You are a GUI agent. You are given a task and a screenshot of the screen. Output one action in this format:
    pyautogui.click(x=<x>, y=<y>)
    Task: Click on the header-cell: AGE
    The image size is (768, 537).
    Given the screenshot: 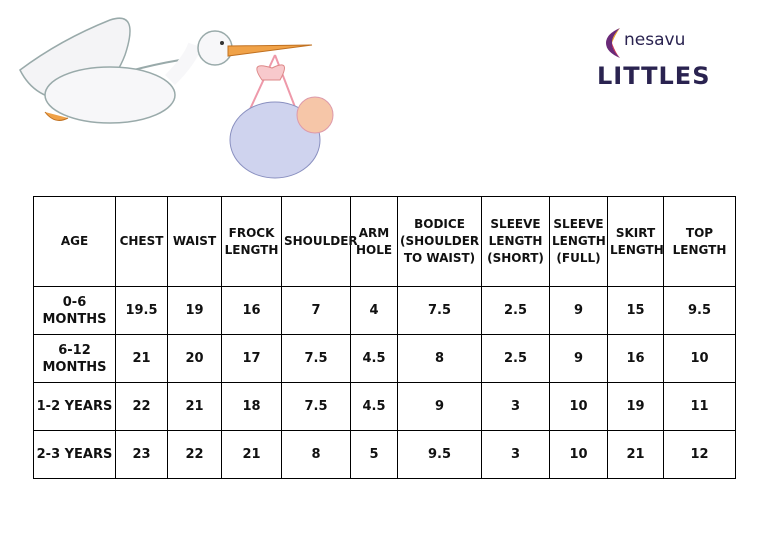 What is the action you would take?
    pyautogui.click(x=74, y=241)
    